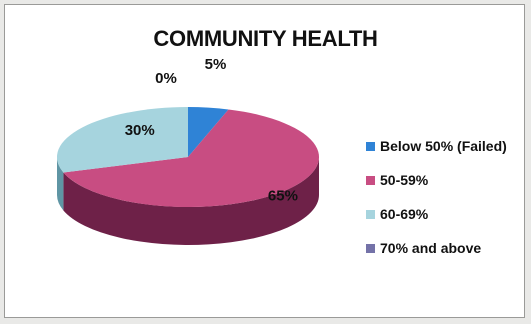  I want to click on legend-label: 60-69%, so click(404, 214).